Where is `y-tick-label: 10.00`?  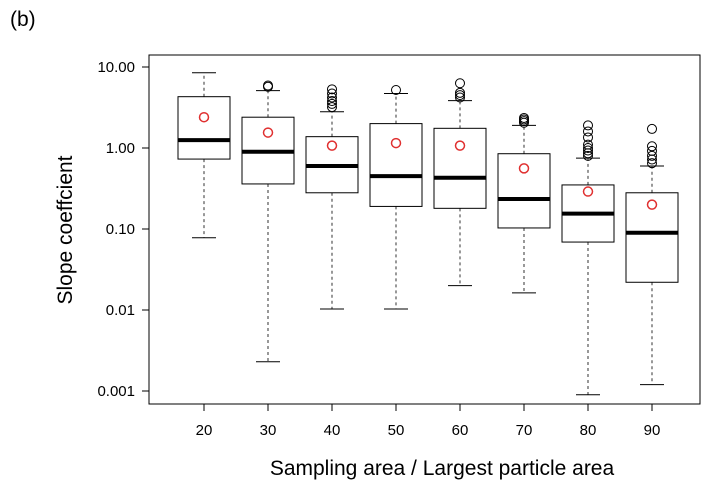 y-tick-label: 10.00 is located at coordinates (116, 67).